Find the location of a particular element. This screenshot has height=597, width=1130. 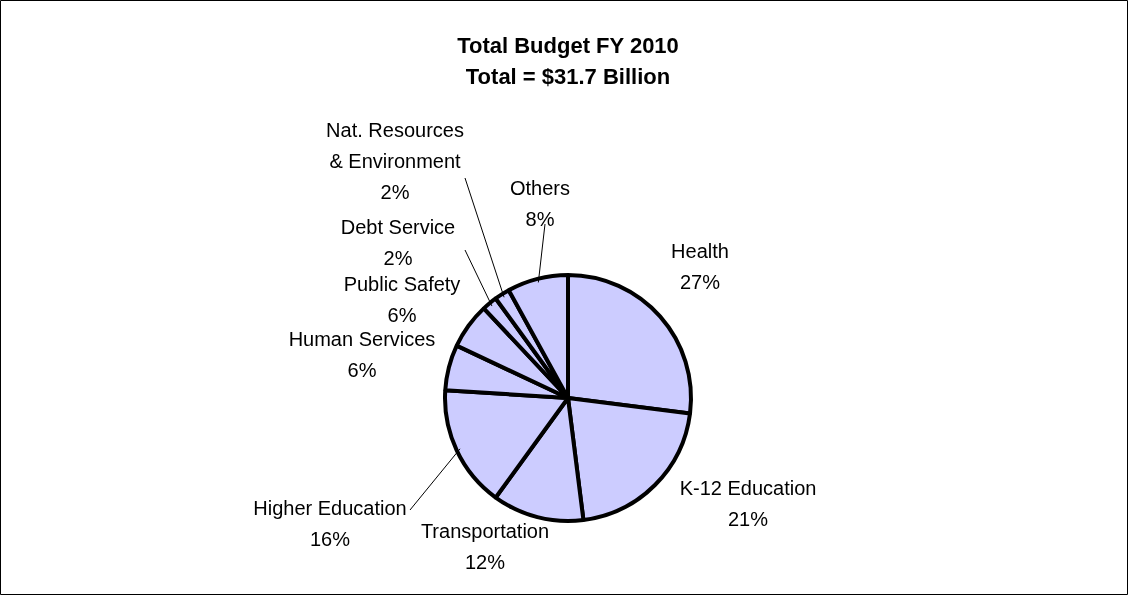

slice-label: Nat. Resources & Environment is located at coordinates (395, 145).